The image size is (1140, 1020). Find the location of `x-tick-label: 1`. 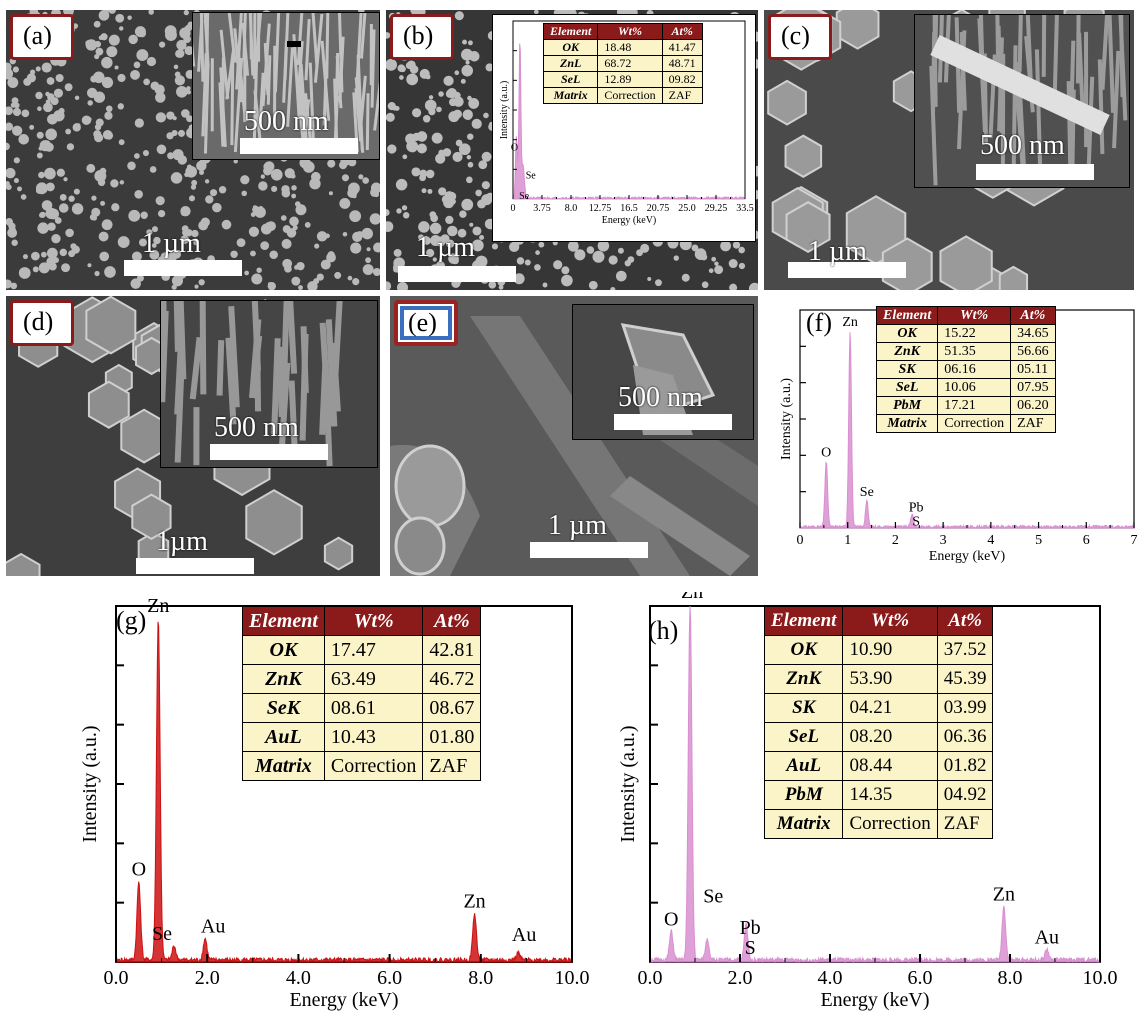

x-tick-label: 1 is located at coordinates (847, 540).